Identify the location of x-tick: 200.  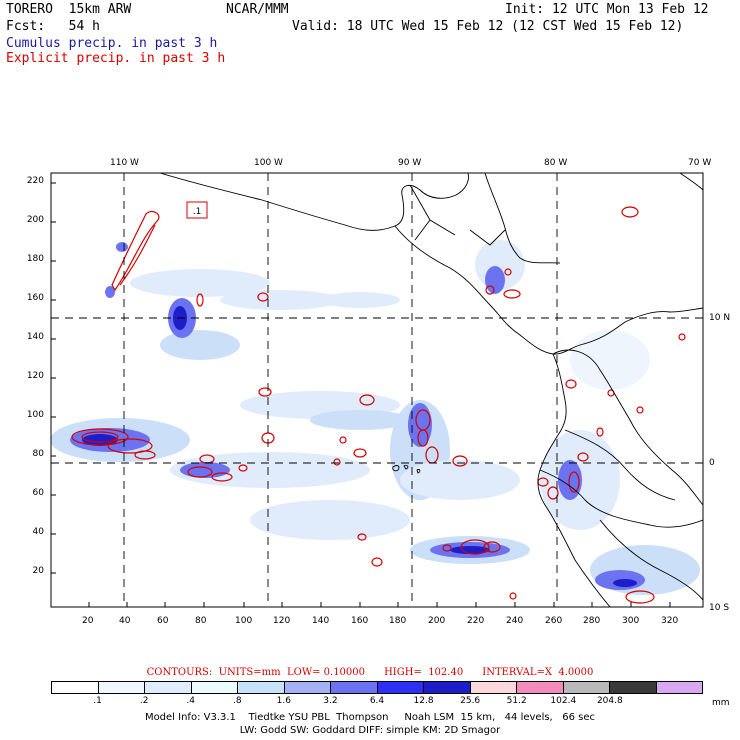
(437, 621).